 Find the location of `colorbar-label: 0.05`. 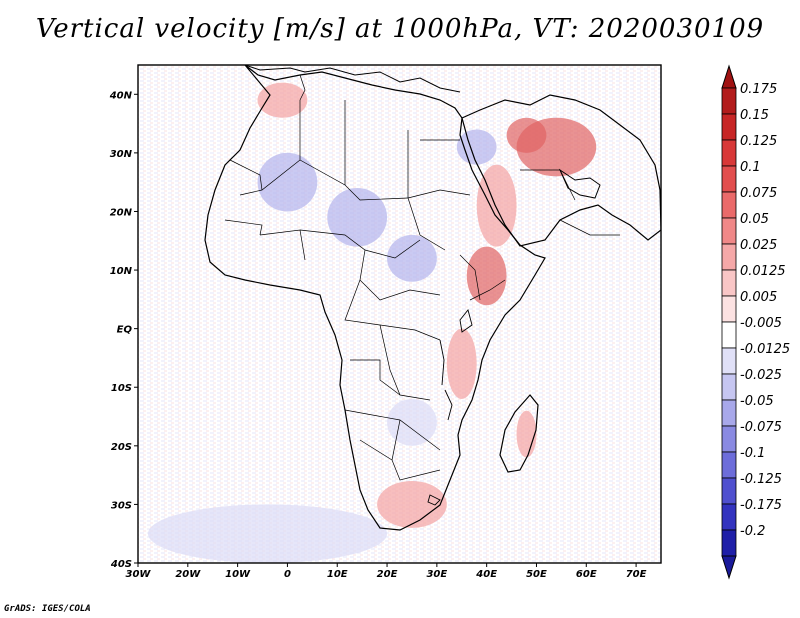

colorbar-label: 0.05 is located at coordinates (754, 219).